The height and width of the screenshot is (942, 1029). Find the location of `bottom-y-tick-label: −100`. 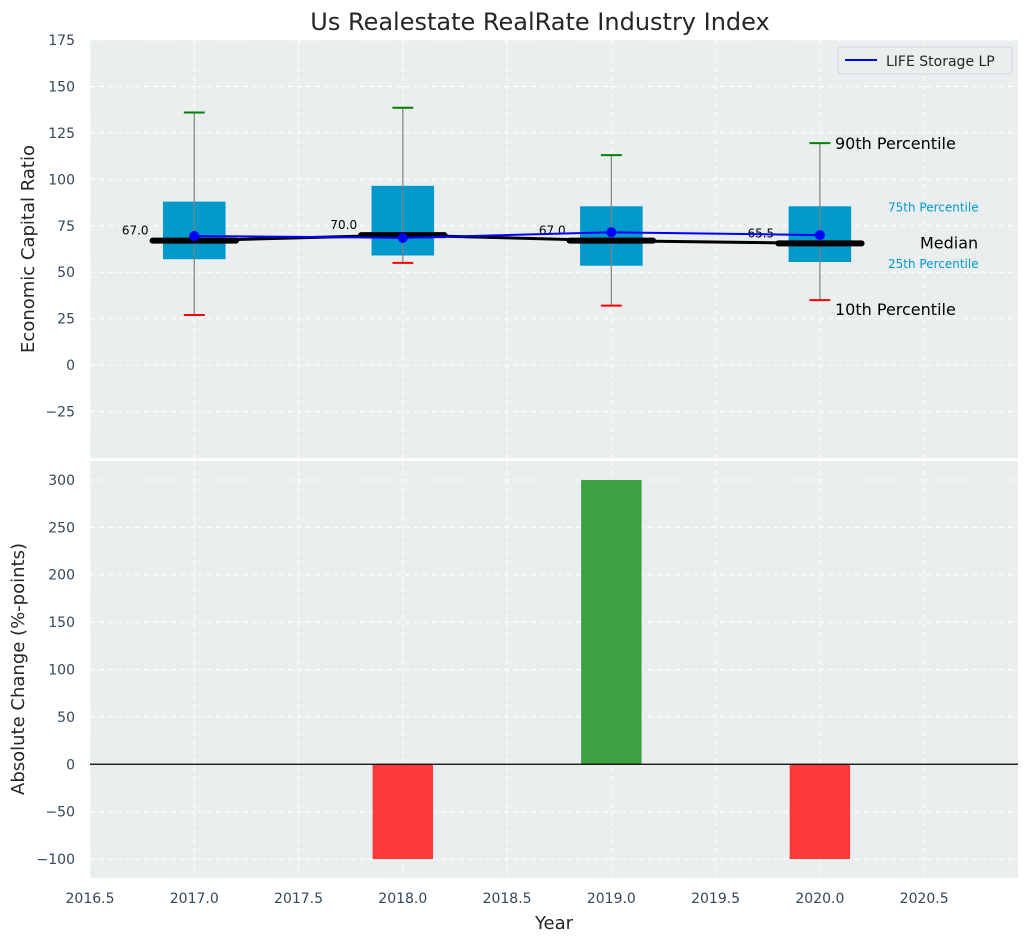

bottom-y-tick-label: −100 is located at coordinates (56, 860).